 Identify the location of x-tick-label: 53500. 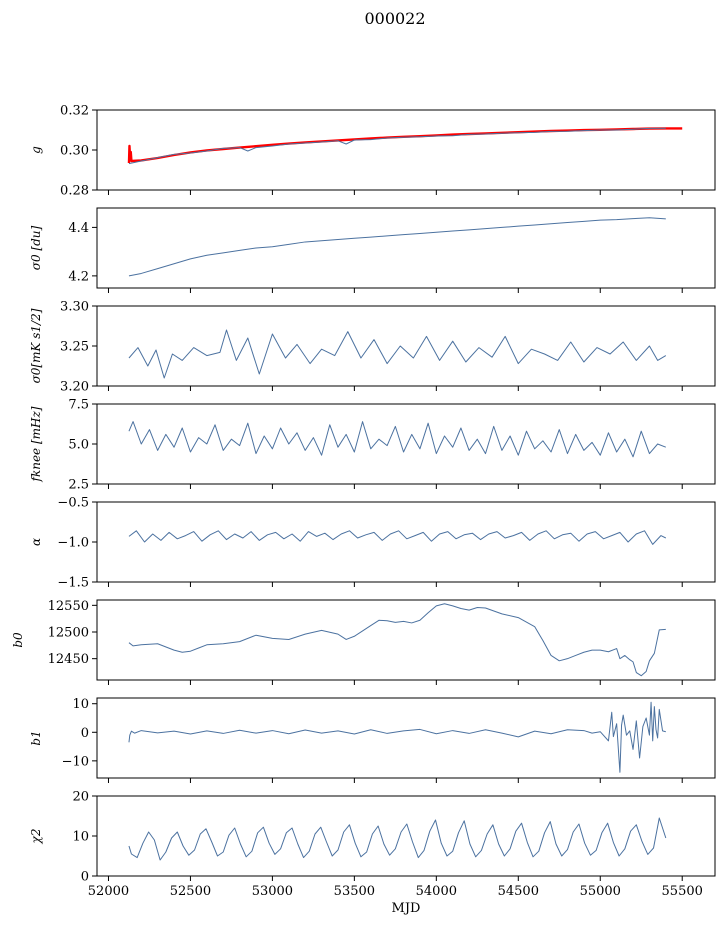
(354, 891).